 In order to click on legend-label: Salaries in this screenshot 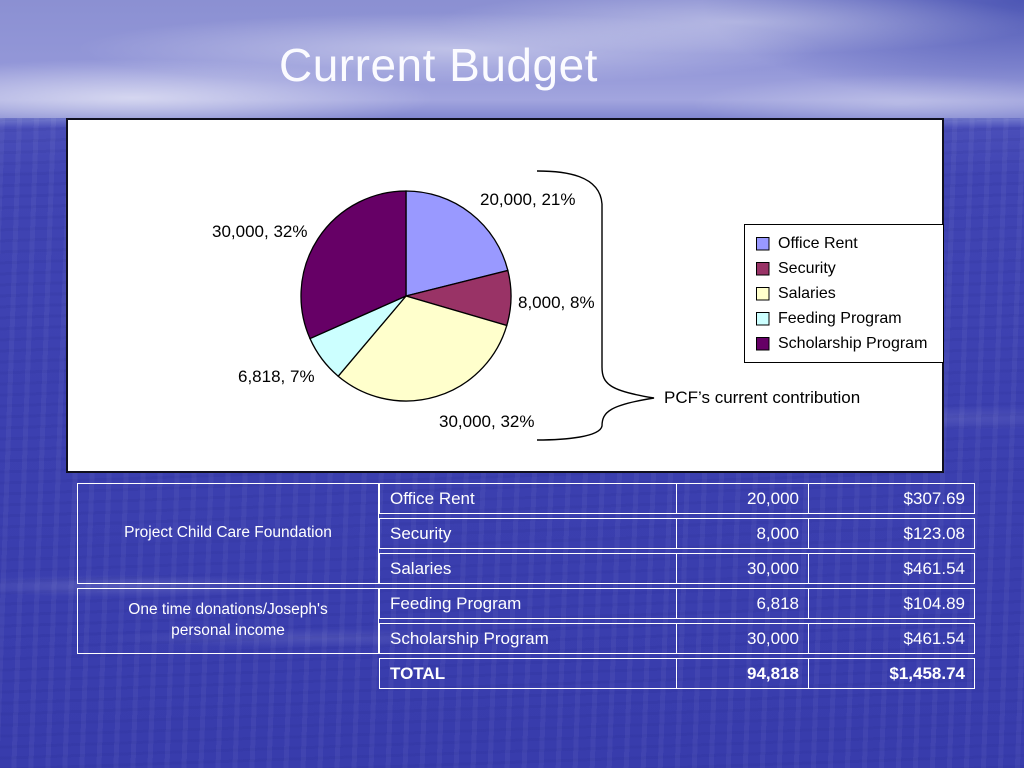, I will do `click(807, 293)`.